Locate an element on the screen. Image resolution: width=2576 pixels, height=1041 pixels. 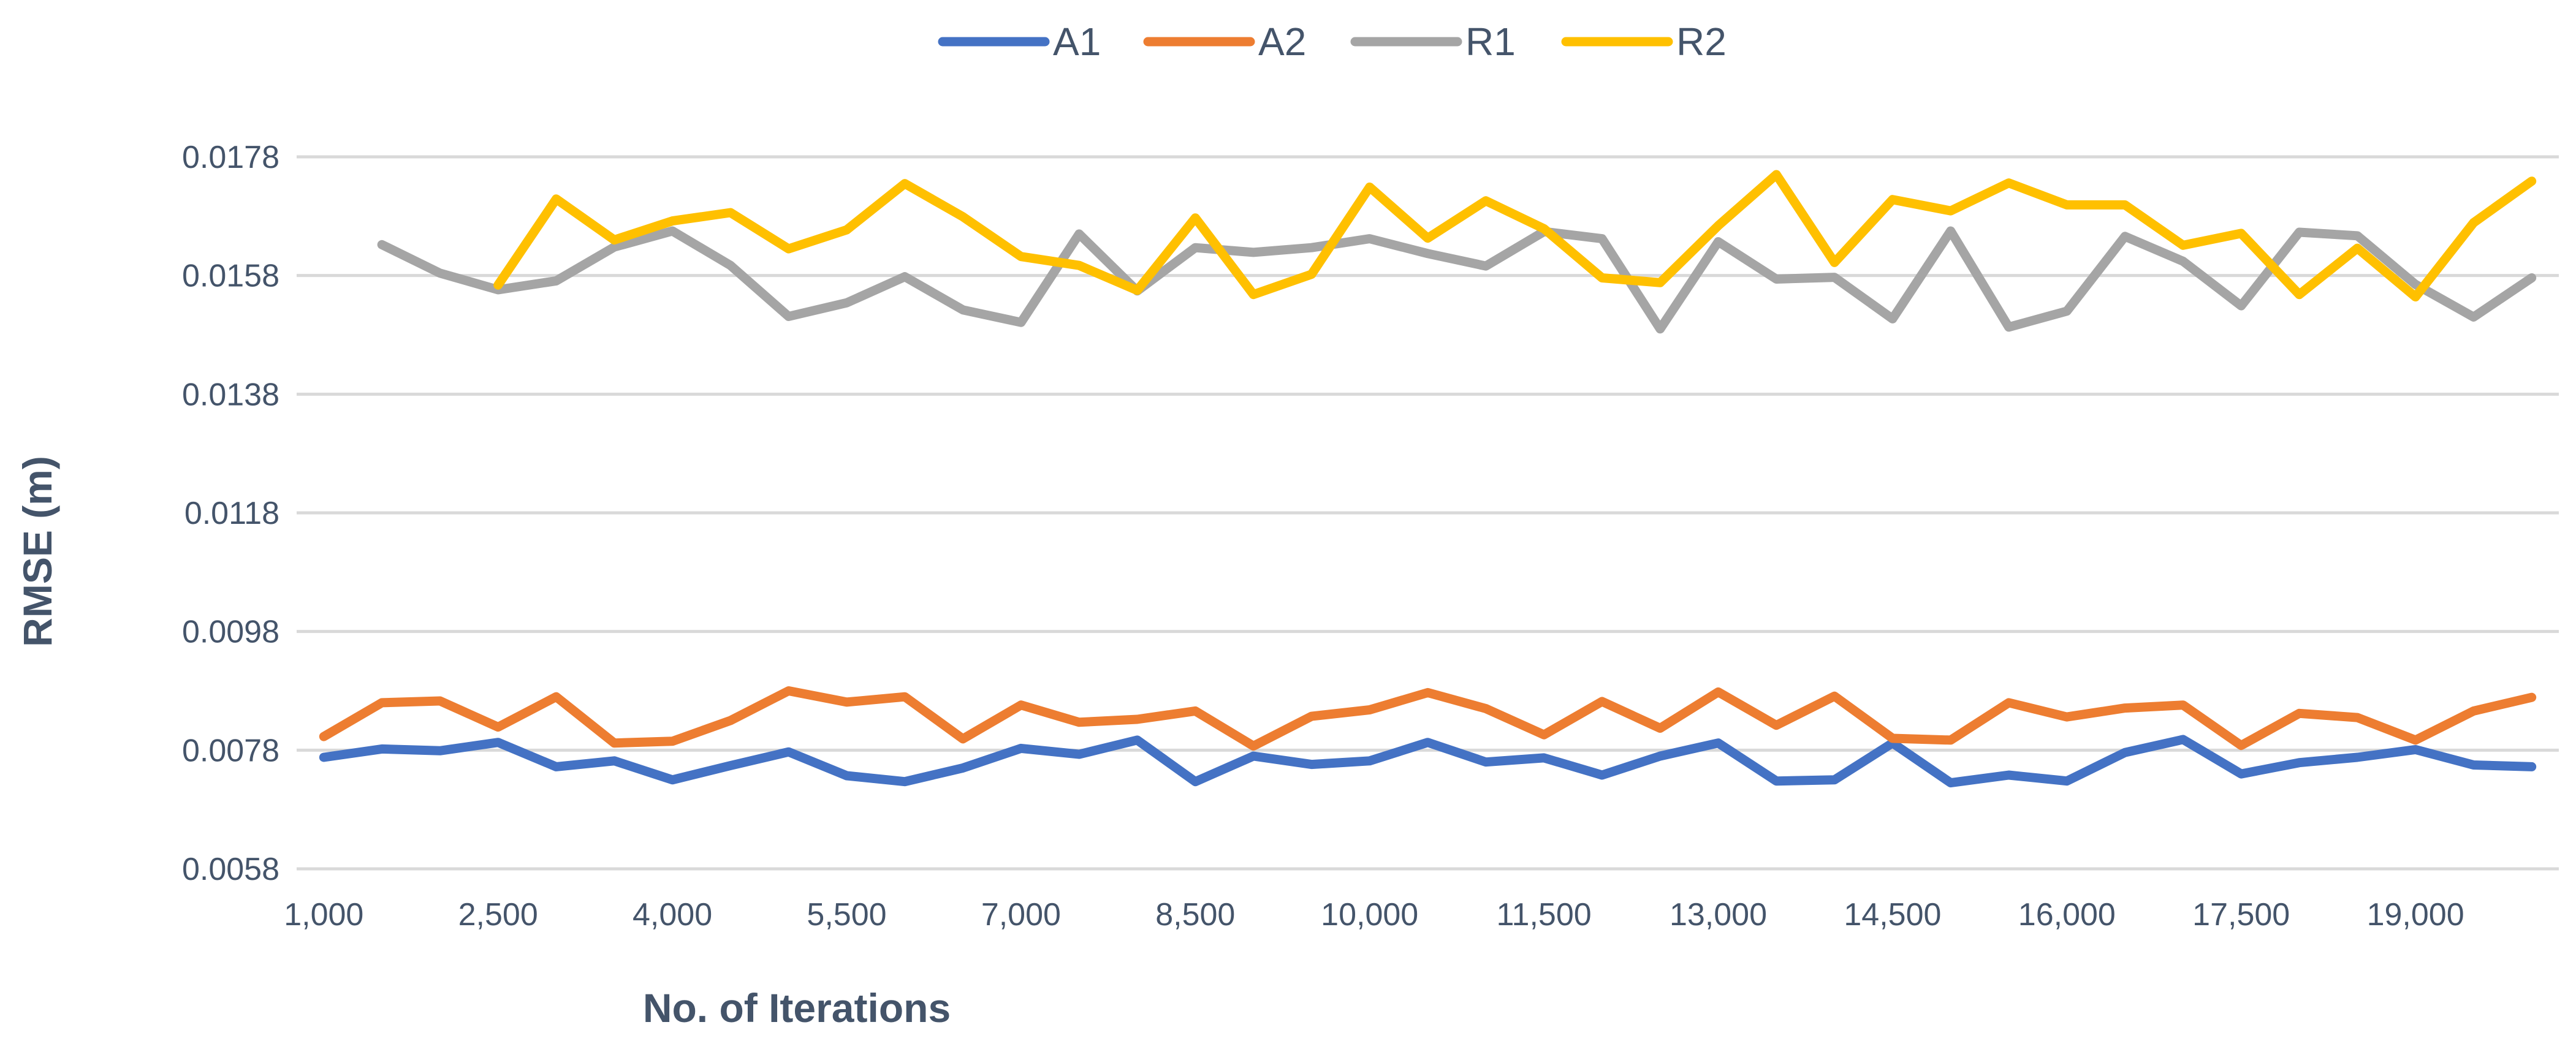
legend-label-a2: A2 is located at coordinates (1282, 42).